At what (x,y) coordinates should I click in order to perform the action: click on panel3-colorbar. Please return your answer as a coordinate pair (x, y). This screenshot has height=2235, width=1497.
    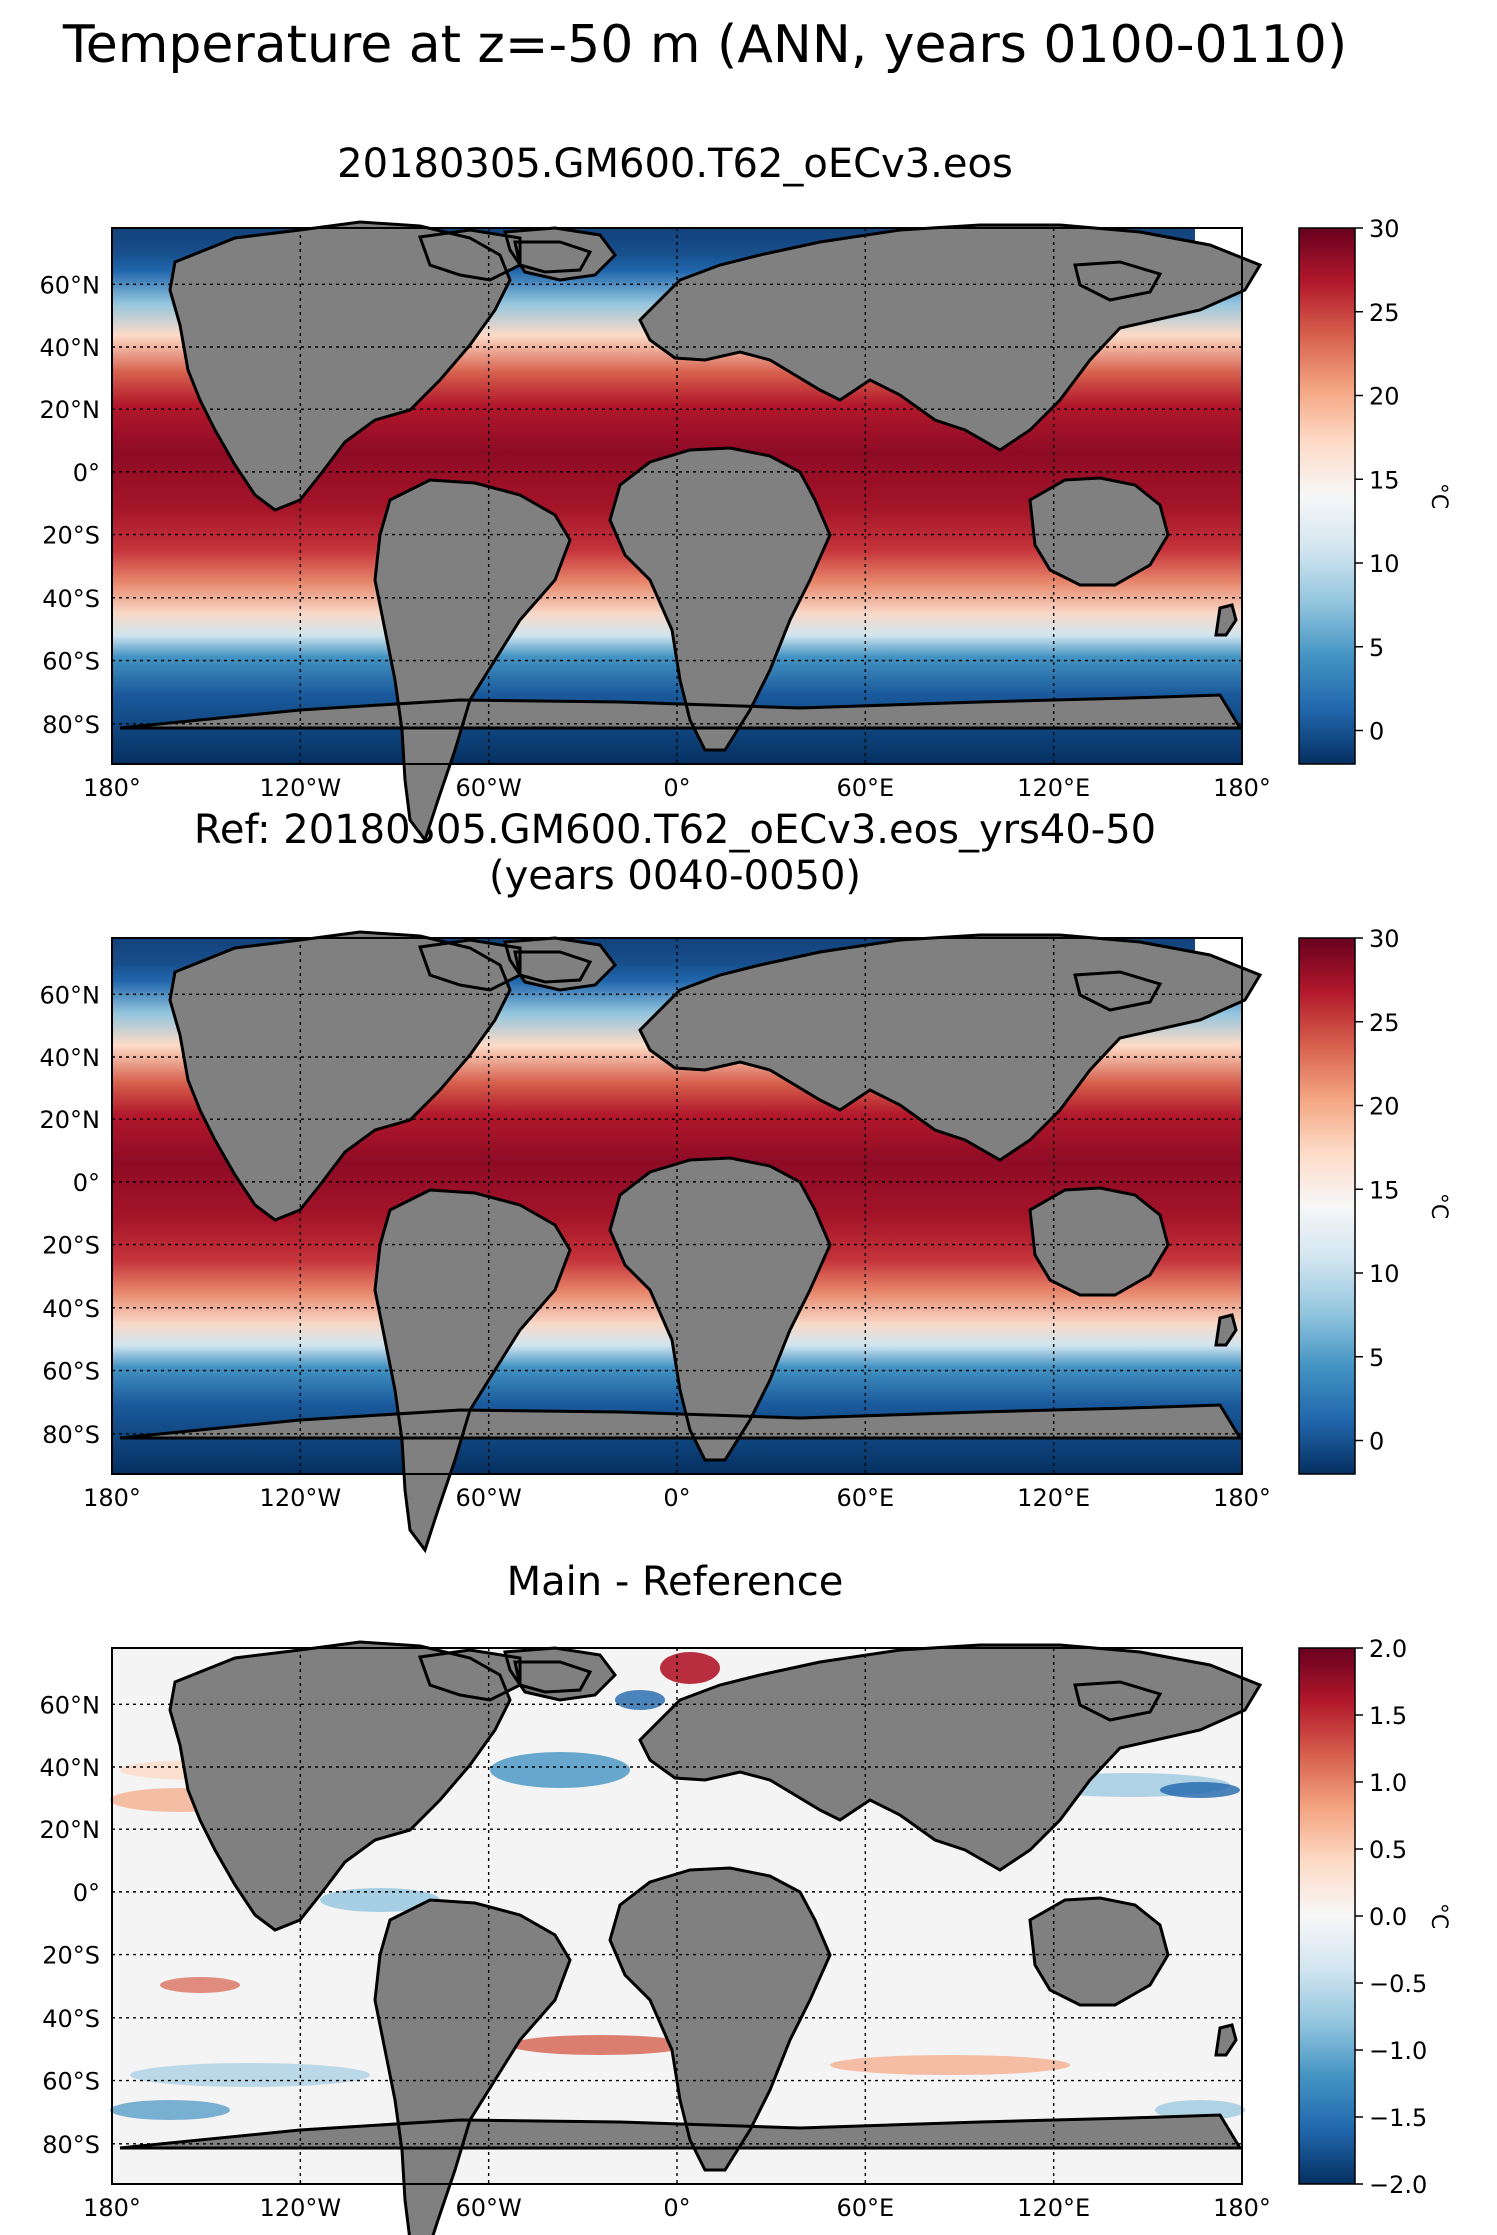
    Looking at the image, I should click on (1327, 1916).